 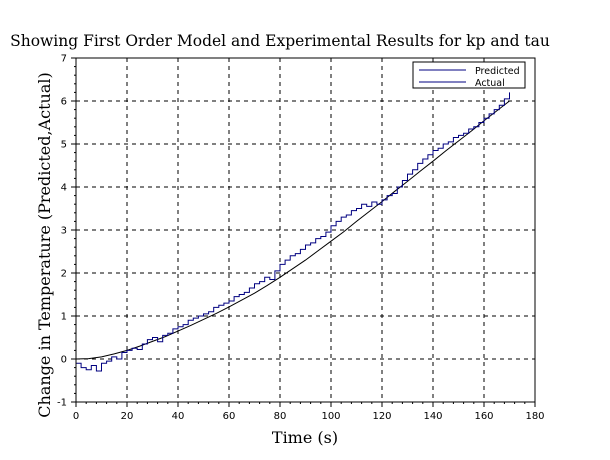 What do you see at coordinates (64, 231) in the screenshot?
I see `y-tick-label: 3` at bounding box center [64, 231].